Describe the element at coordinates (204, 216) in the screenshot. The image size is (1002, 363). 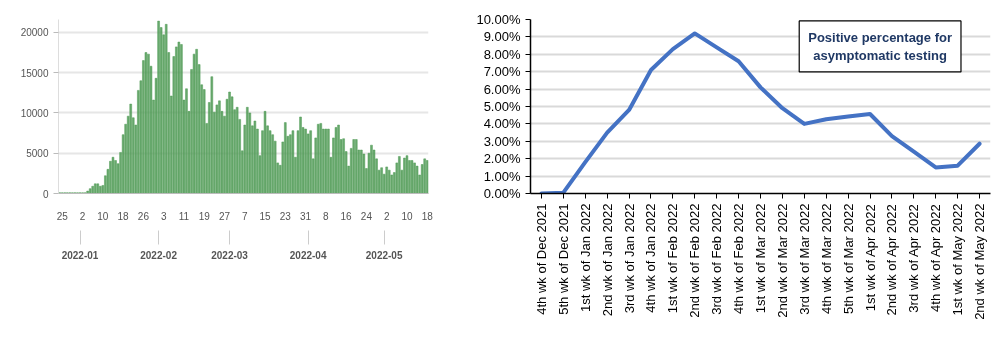
I see `x-tick-label: 19` at that location.